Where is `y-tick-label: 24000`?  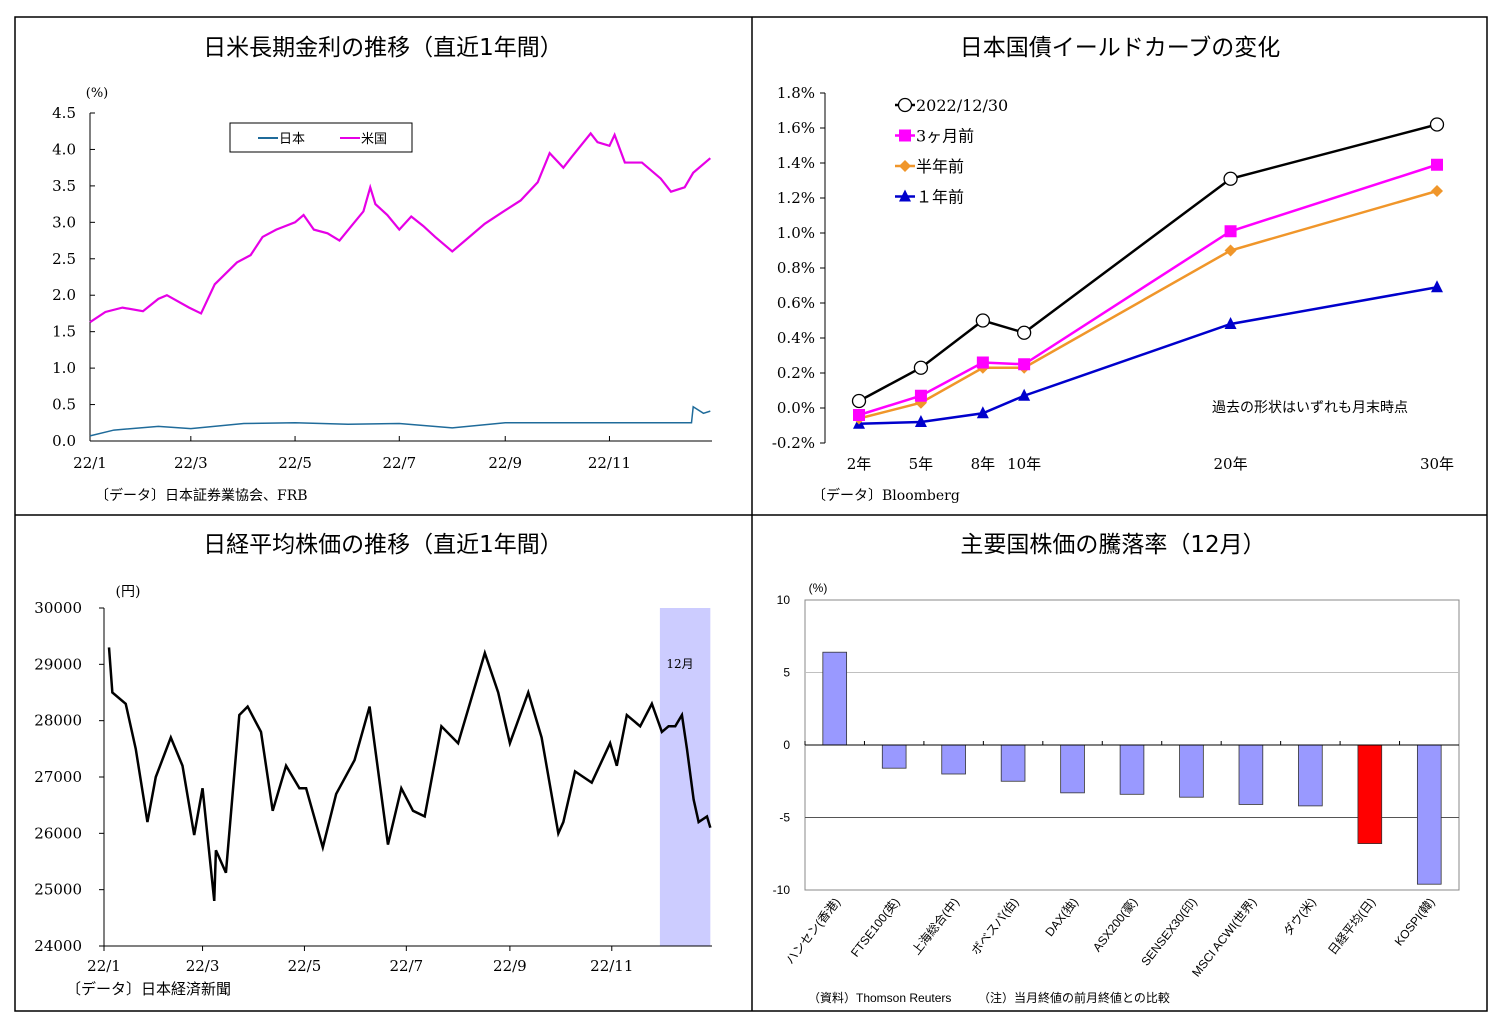 y-tick-label: 24000 is located at coordinates (58, 946).